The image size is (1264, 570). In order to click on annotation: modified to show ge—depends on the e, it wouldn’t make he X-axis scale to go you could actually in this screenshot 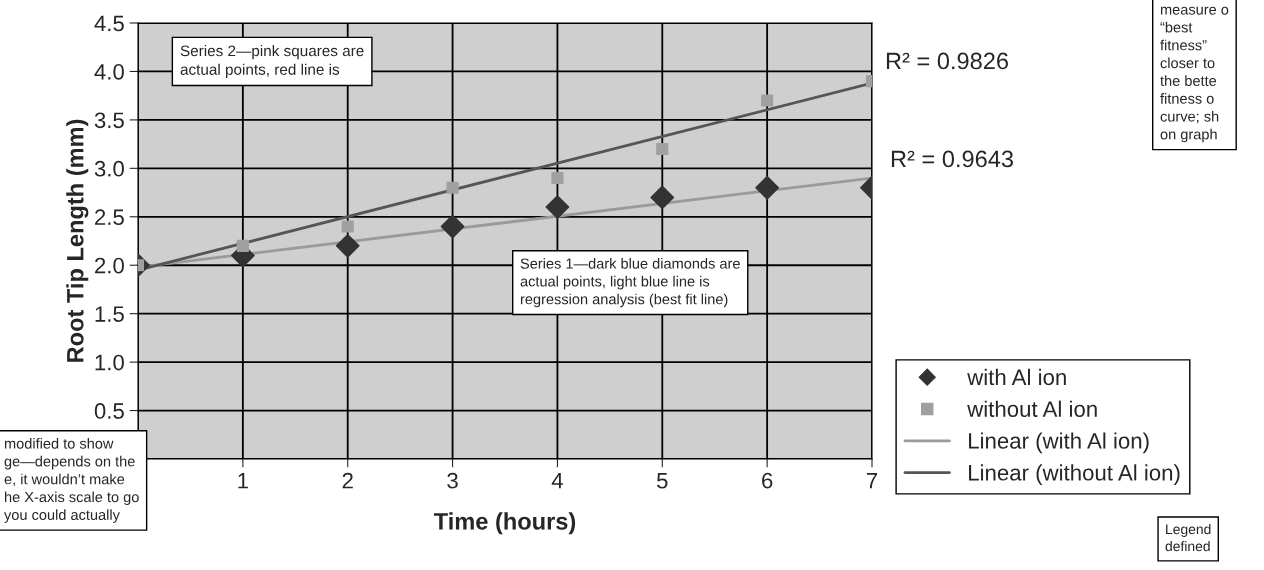, I will do `click(71, 480)`.